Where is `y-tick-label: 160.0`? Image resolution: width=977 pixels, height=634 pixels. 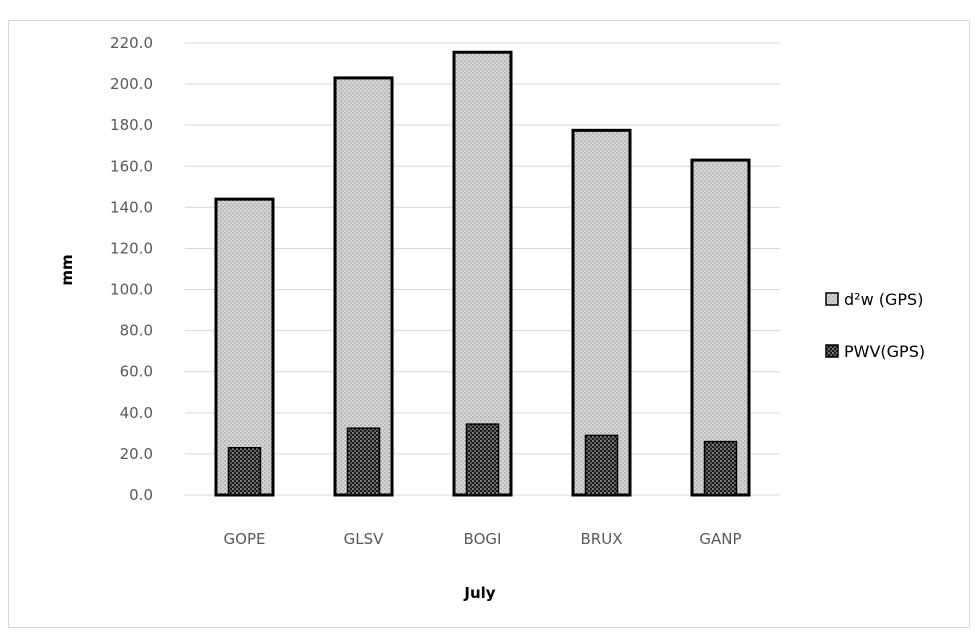 y-tick-label: 160.0 is located at coordinates (131, 166).